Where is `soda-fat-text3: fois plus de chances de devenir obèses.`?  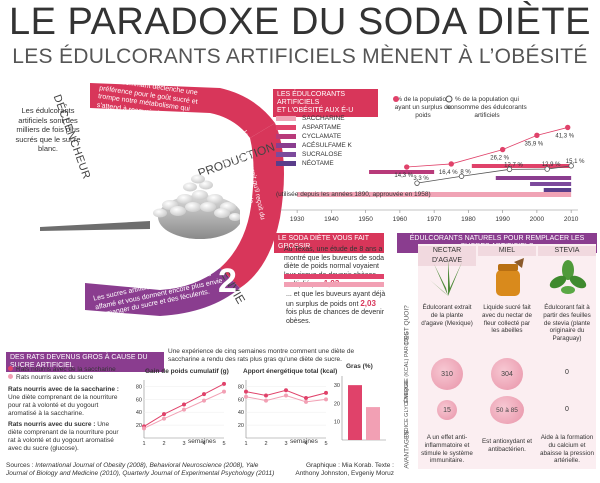
soda-fat-text3: fois plus de chances de devenir obèses. is located at coordinates (335, 317).